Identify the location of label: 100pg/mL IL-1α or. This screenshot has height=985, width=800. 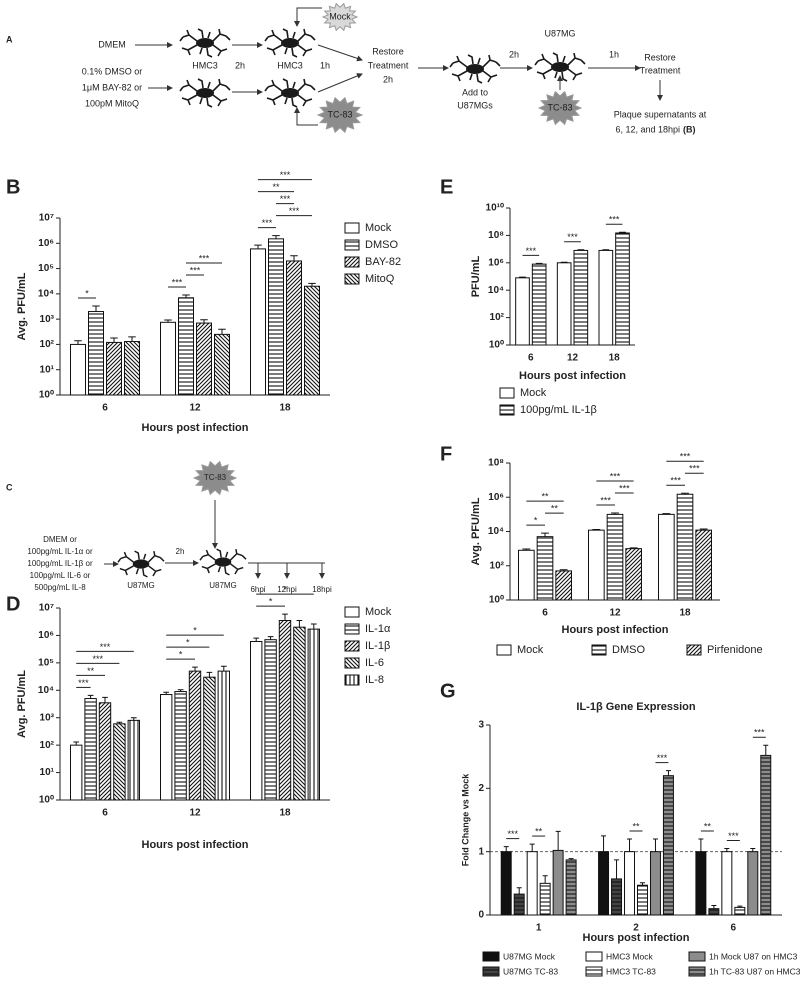
(60, 551).